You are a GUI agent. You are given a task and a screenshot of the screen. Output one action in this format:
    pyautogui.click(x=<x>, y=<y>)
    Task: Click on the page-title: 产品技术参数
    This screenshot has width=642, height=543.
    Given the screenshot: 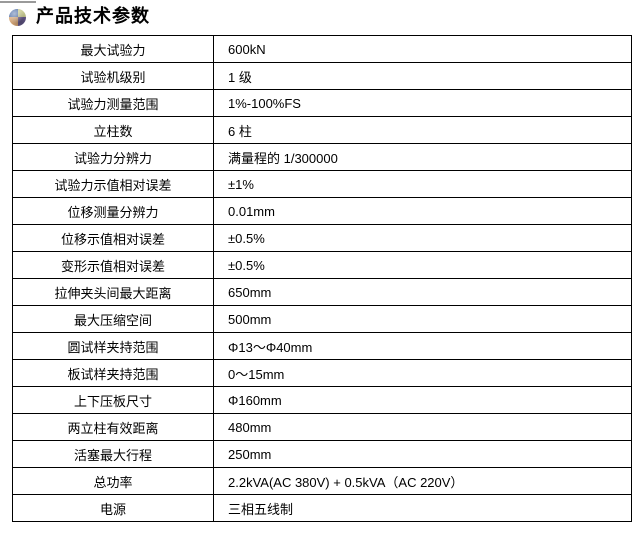 What is the action you would take?
    pyautogui.click(x=93, y=16)
    